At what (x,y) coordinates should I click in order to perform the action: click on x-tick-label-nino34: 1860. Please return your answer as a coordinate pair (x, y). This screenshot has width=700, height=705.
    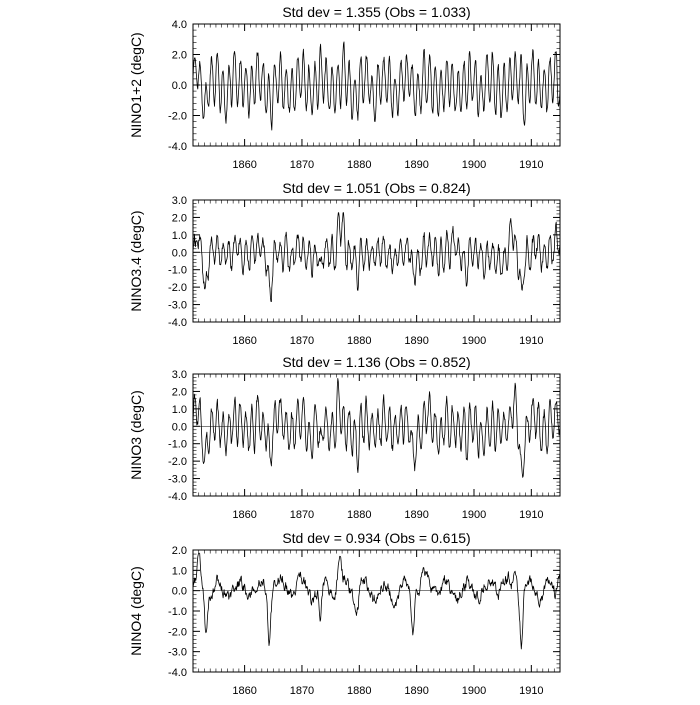
    Looking at the image, I should click on (244, 341).